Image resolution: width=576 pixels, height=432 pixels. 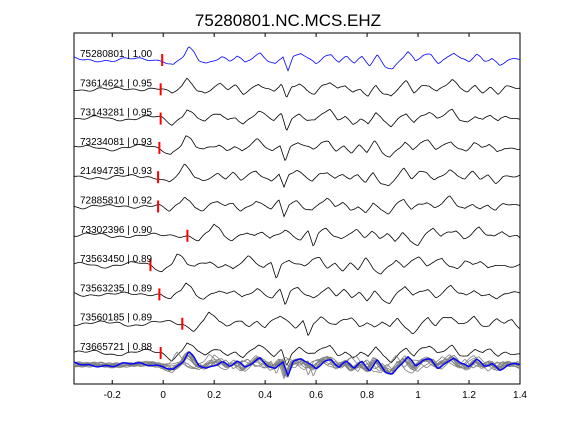 I want to click on x-tick-label: 0.6, so click(x=316, y=395).